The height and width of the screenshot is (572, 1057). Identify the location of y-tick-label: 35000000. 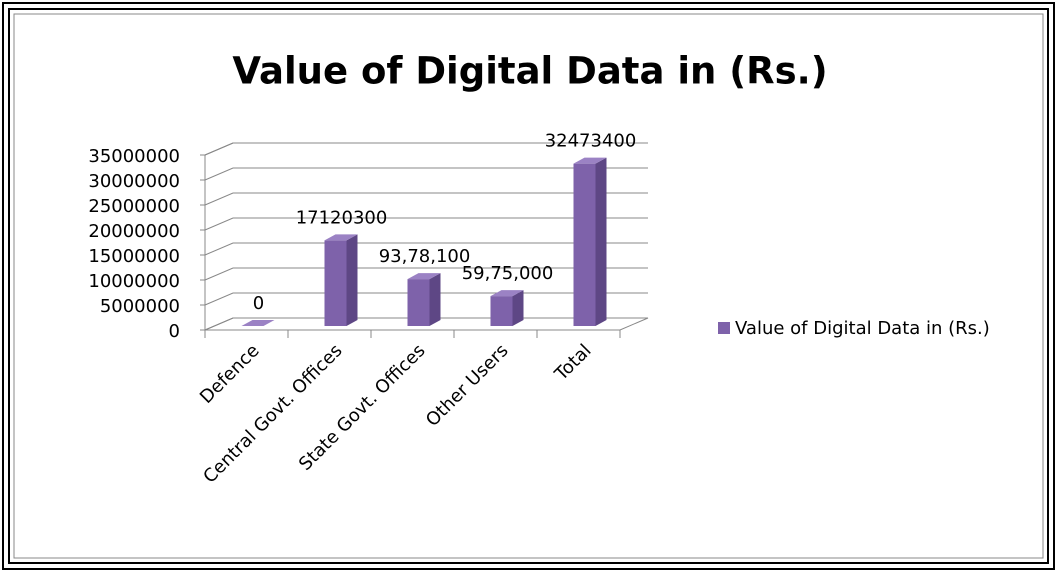
(134, 156).